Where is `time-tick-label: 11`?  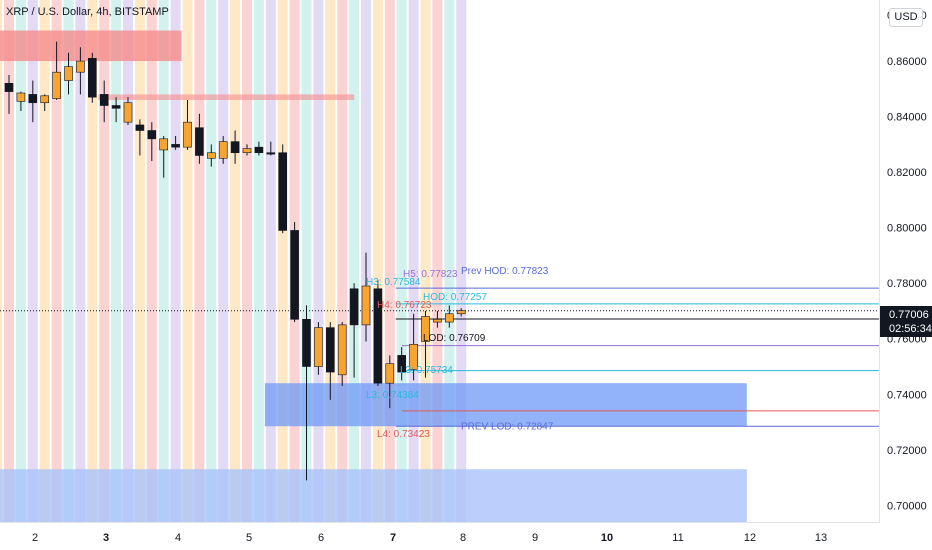
time-tick-label: 11 is located at coordinates (677, 538).